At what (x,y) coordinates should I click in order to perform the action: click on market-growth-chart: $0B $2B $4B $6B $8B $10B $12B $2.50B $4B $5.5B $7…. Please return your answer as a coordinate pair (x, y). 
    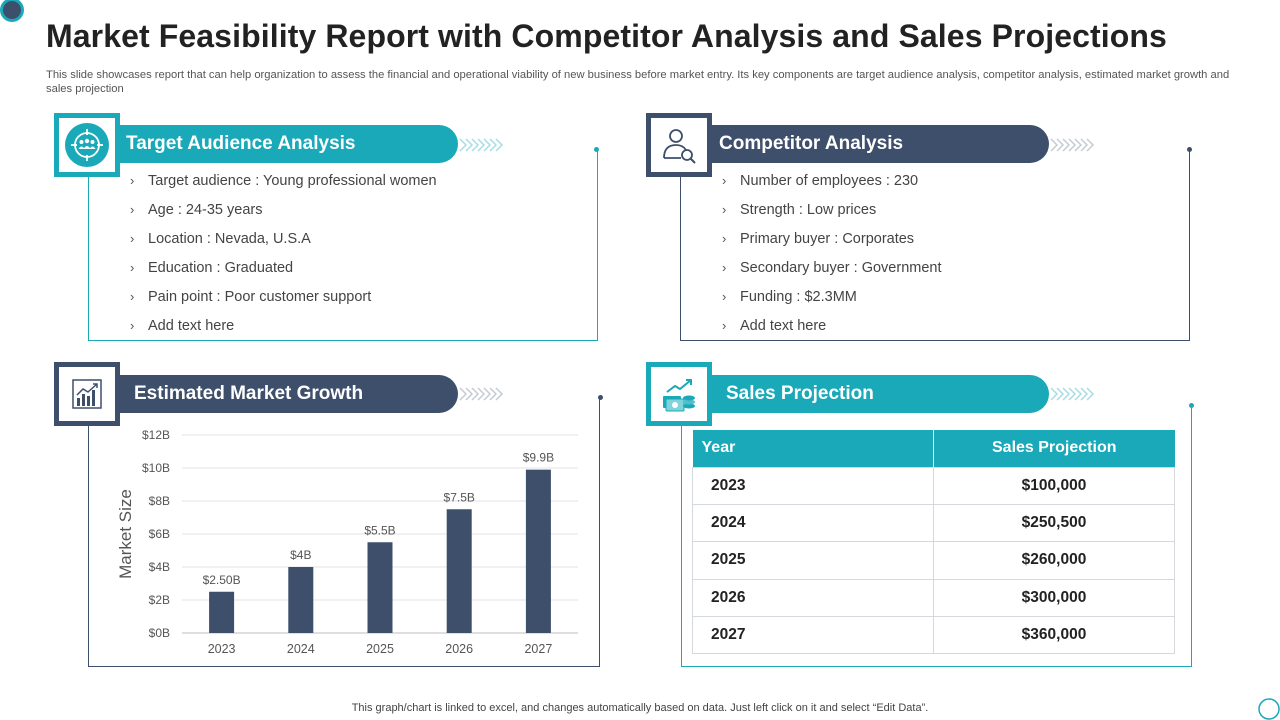
    Looking at the image, I should click on (347, 542).